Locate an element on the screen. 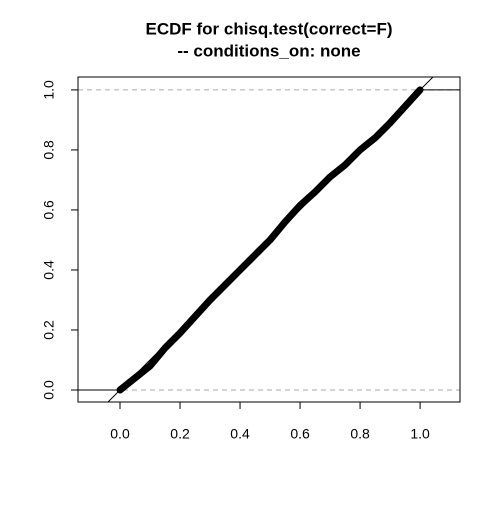 Image resolution: width=500 pixels, height=505 pixels. y-tick-label: 0.4 is located at coordinates (49, 270).